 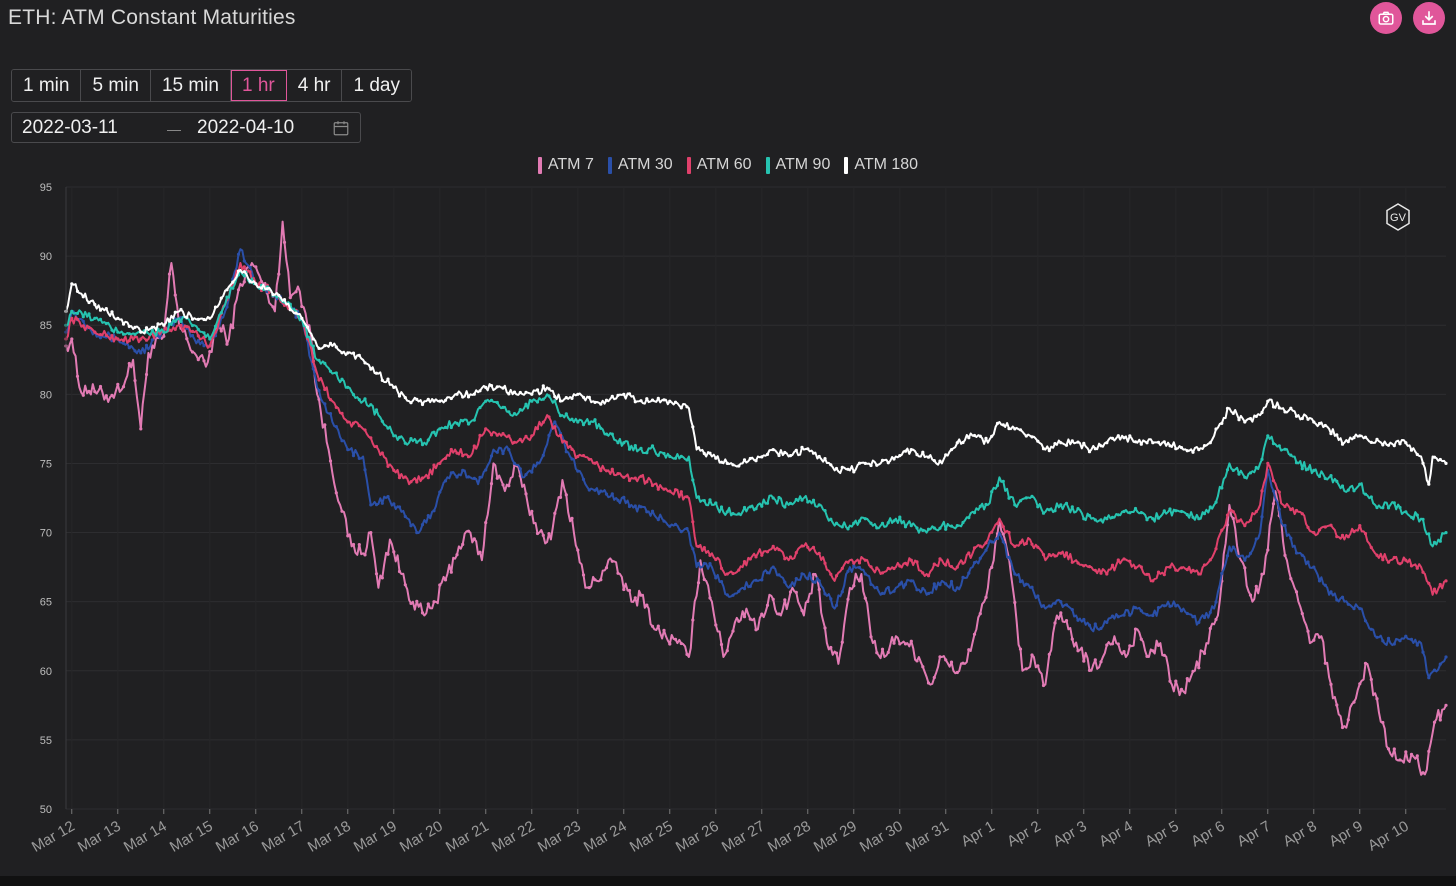 What do you see at coordinates (1386, 18) in the screenshot?
I see `screenshot-button` at bounding box center [1386, 18].